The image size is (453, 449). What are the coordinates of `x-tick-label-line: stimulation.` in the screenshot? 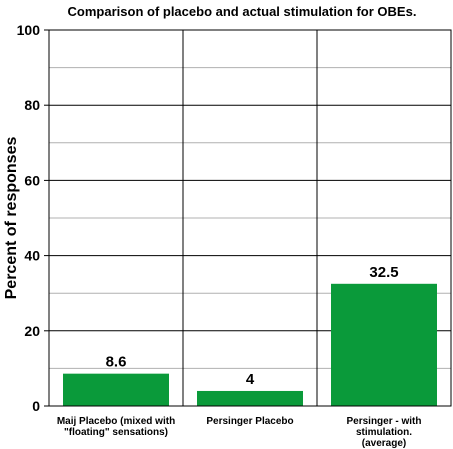 It's located at (384, 432).